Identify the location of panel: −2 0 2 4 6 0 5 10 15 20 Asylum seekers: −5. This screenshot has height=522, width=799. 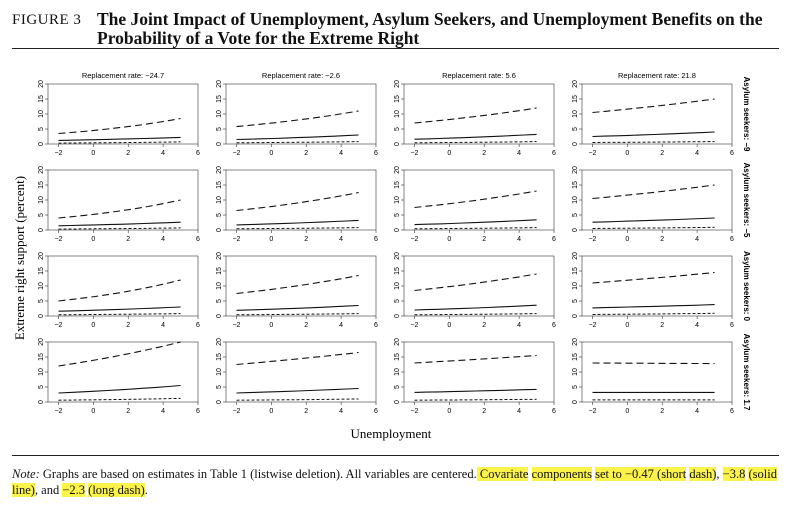
(661, 203).